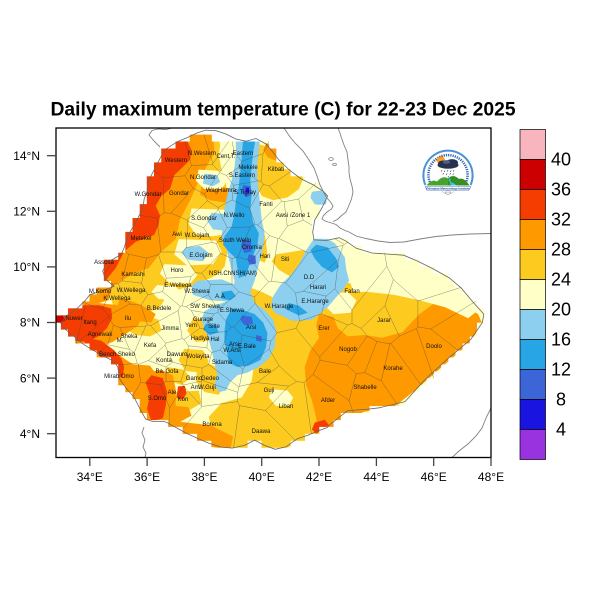 This screenshot has height=600, width=600. What do you see at coordinates (491, 477) in the screenshot?
I see `svg-text: 48°E` at bounding box center [491, 477].